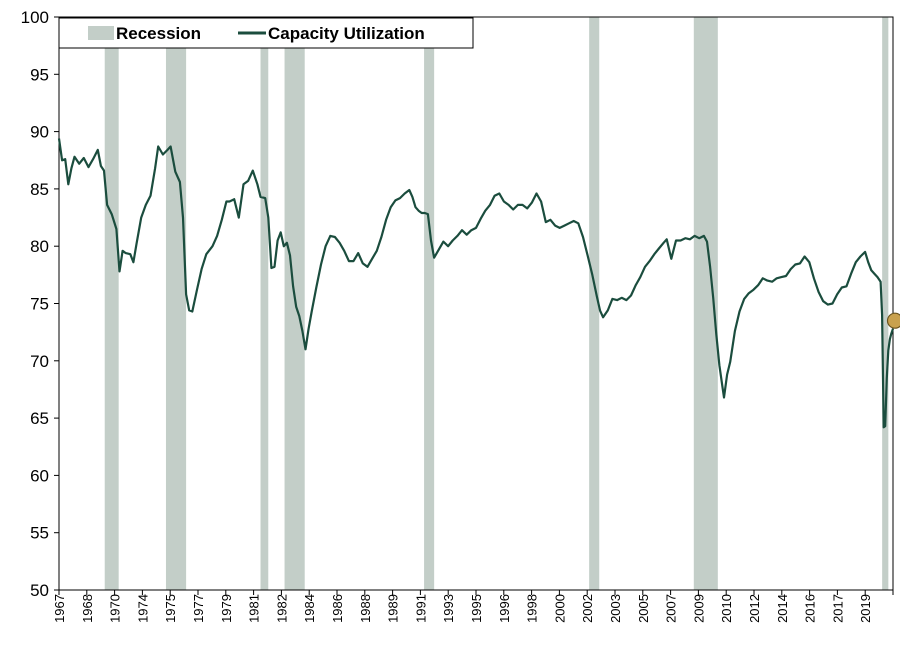  What do you see at coordinates (420, 608) in the screenshot?
I see `x-tick-label: 1991` at bounding box center [420, 608].